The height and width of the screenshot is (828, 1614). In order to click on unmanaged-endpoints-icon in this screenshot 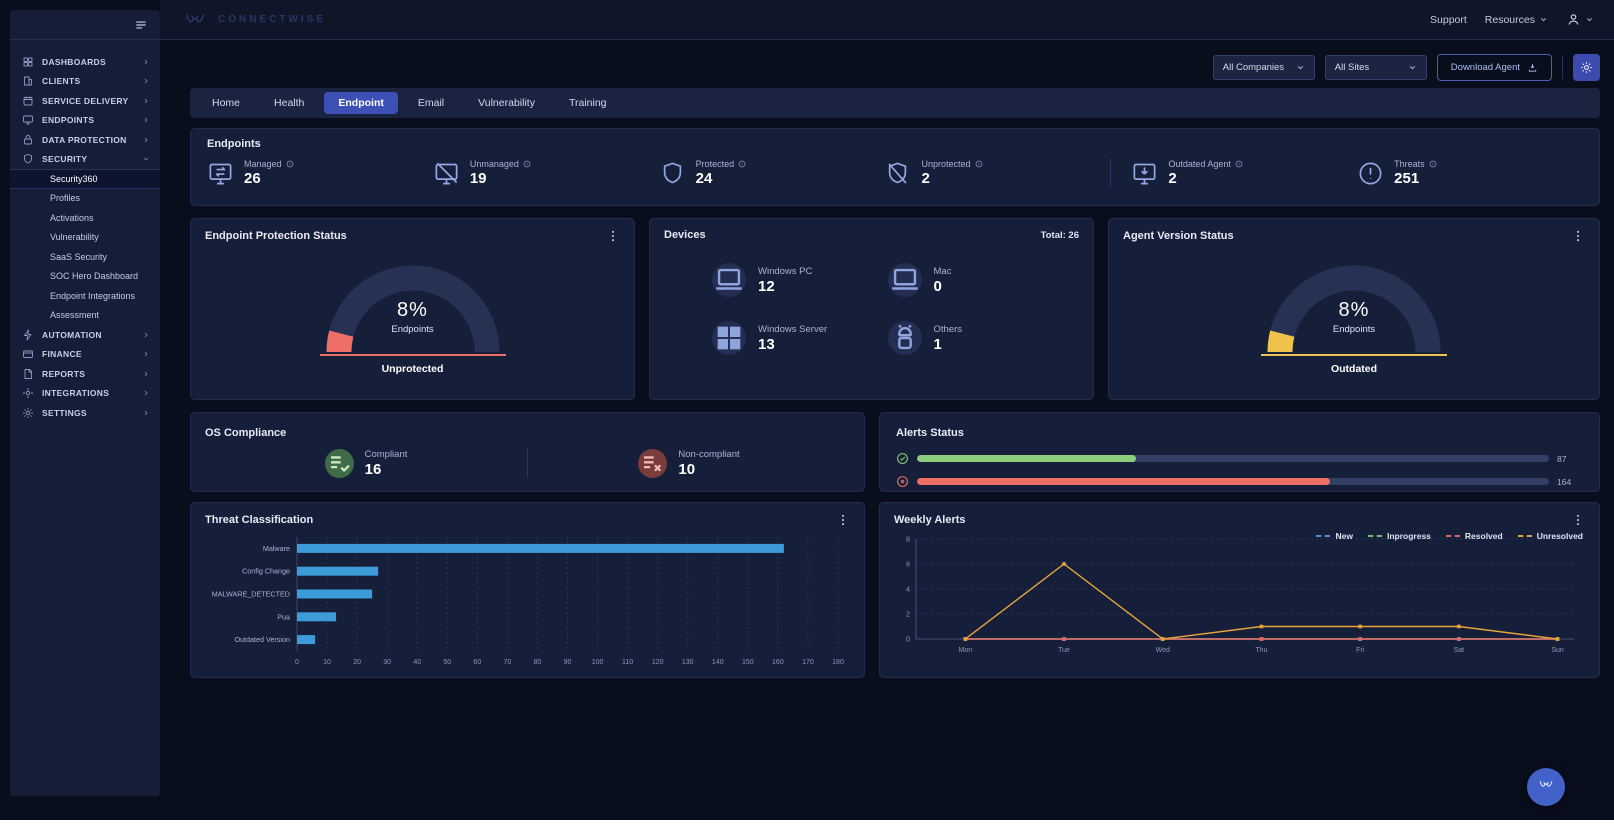, I will do `click(446, 173)`.